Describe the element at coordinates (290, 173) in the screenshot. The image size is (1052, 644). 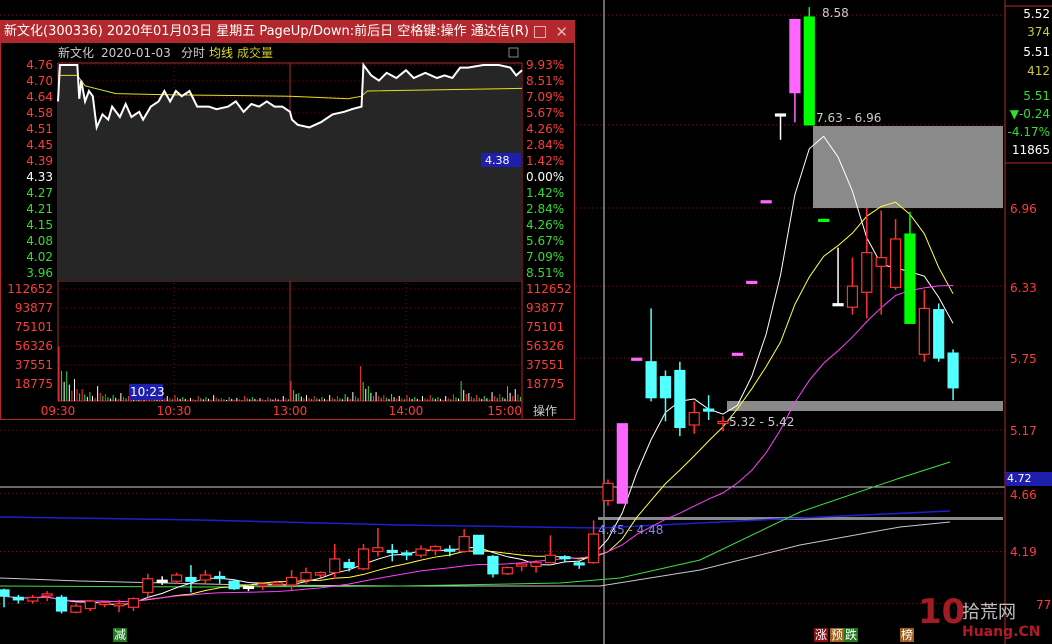
I see `price-area` at that location.